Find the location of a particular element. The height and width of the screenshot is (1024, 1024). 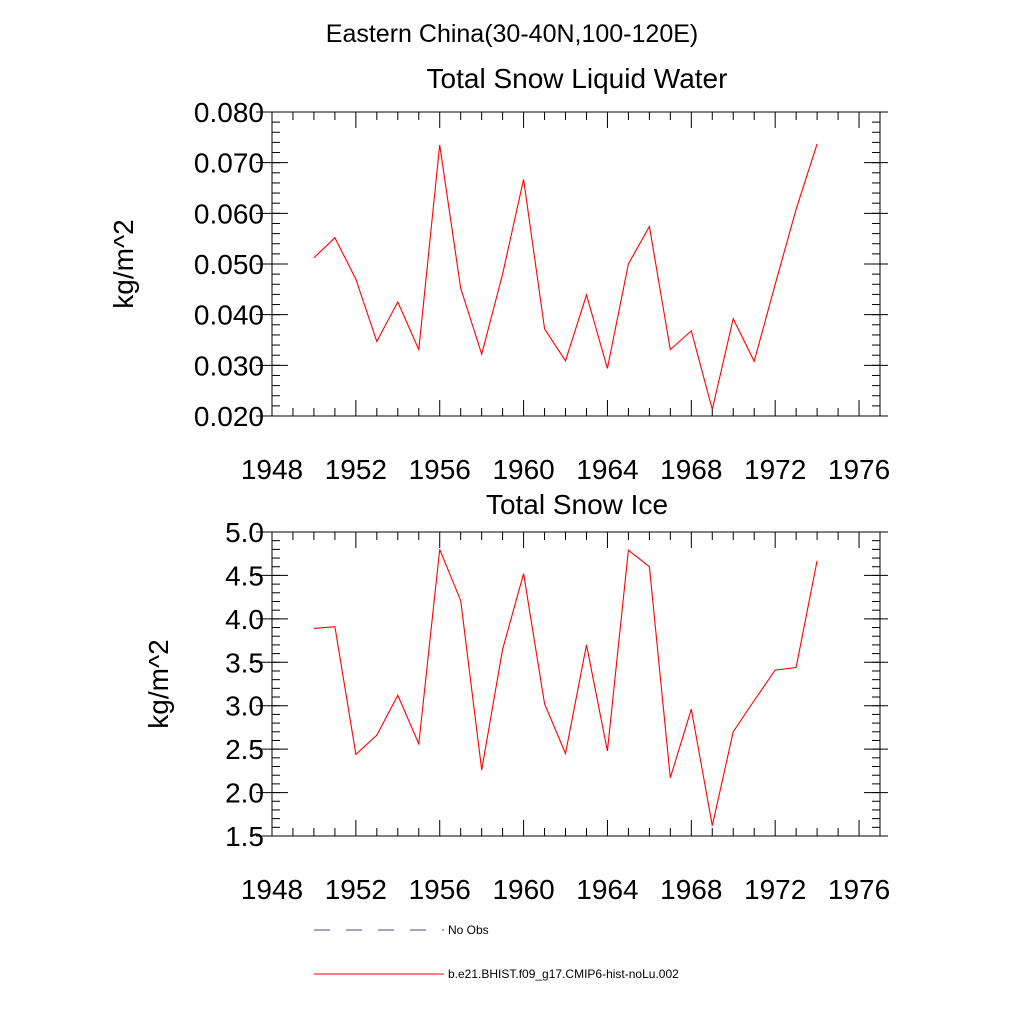

panel-title: Total Snow Ice is located at coordinates (577, 504).